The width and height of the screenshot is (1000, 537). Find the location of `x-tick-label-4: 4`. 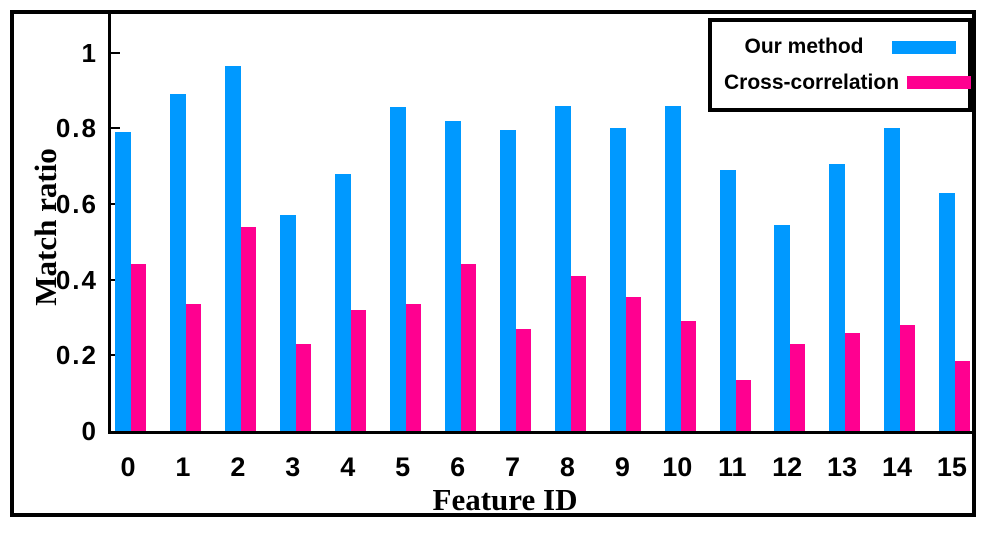

x-tick-label-4: 4 is located at coordinates (348, 467).